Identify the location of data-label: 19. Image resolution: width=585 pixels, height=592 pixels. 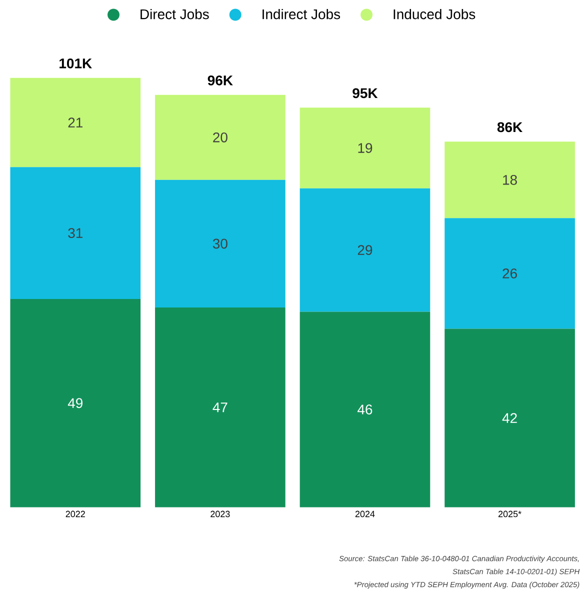
(365, 148).